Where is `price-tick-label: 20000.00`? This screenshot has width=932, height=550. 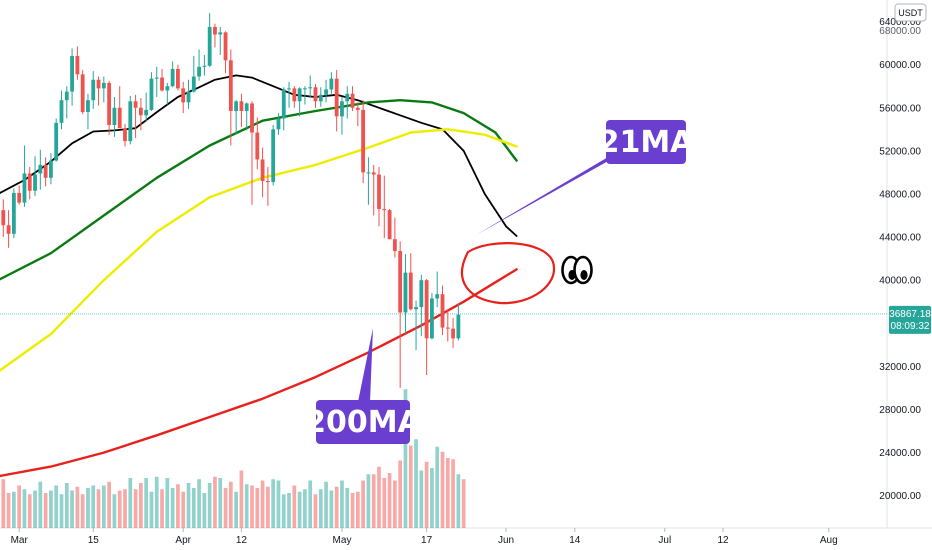
price-tick-label: 20000.00 is located at coordinates (900, 496).